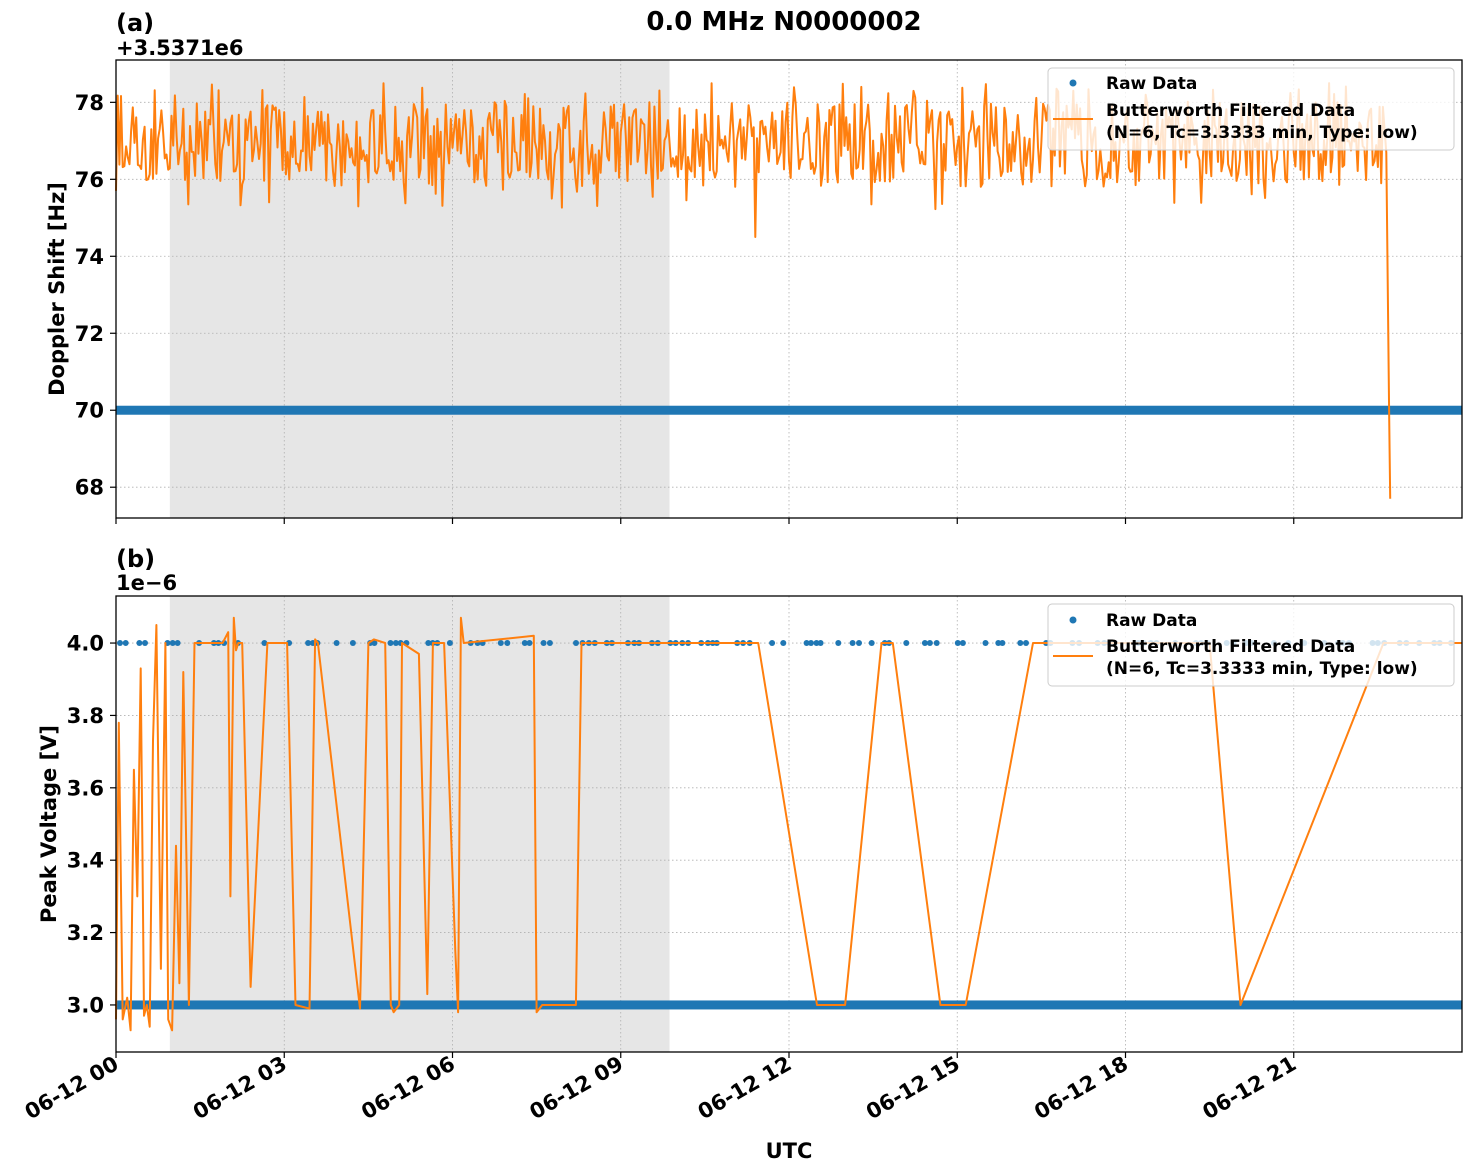 The height and width of the screenshot is (1172, 1471). Describe the element at coordinates (146, 583) in the screenshot. I see `panel-b-offset-text: 1e−6` at that location.